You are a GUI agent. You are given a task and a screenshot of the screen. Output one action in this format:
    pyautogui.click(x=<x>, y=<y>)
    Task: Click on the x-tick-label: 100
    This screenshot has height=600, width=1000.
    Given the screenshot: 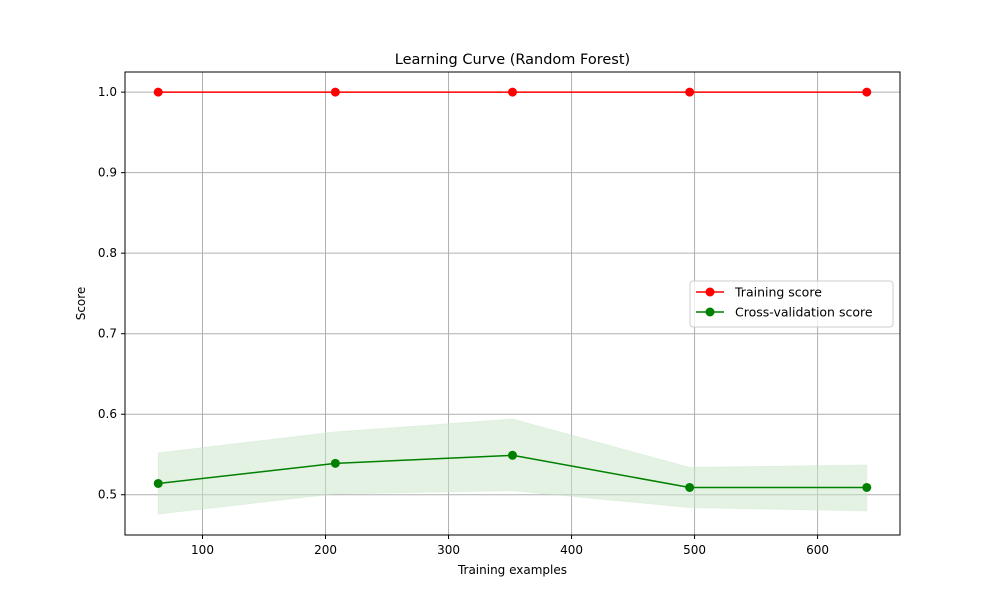 What is the action you would take?
    pyautogui.click(x=202, y=550)
    